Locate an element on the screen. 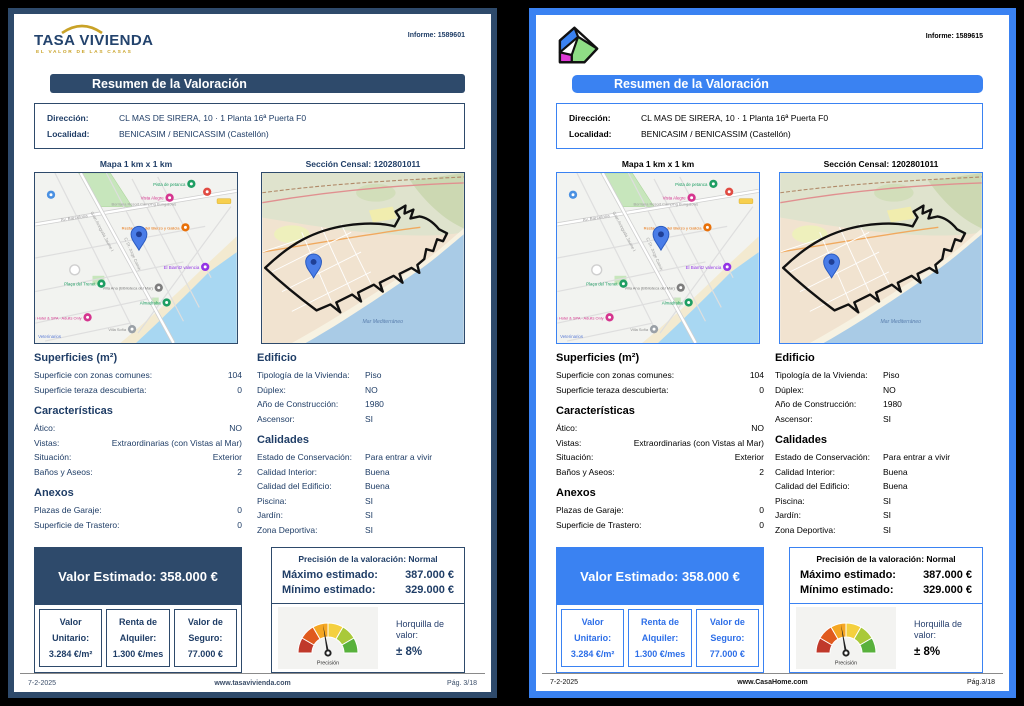 The width and height of the screenshot is (1024, 706). horquilla-value: ± 8% is located at coordinates (927, 651).